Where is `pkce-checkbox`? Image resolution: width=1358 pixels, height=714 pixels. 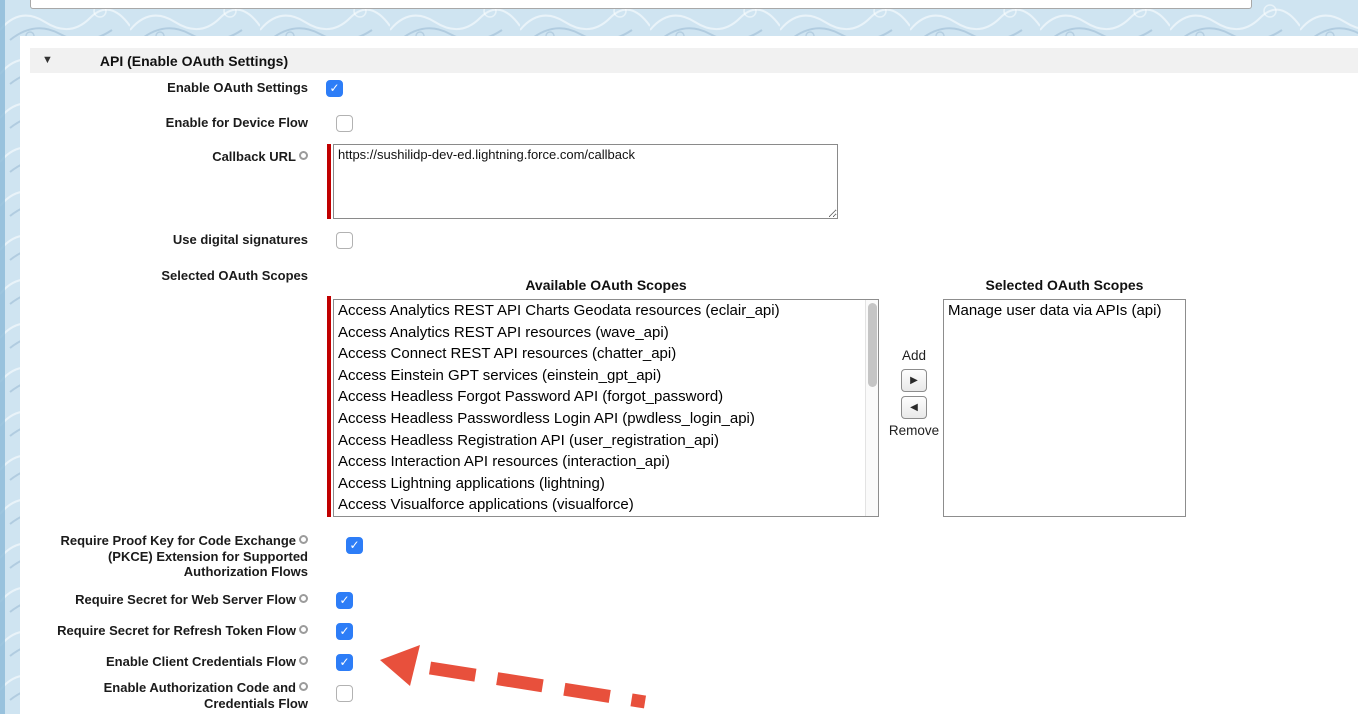
pkce-checkbox is located at coordinates (354, 545).